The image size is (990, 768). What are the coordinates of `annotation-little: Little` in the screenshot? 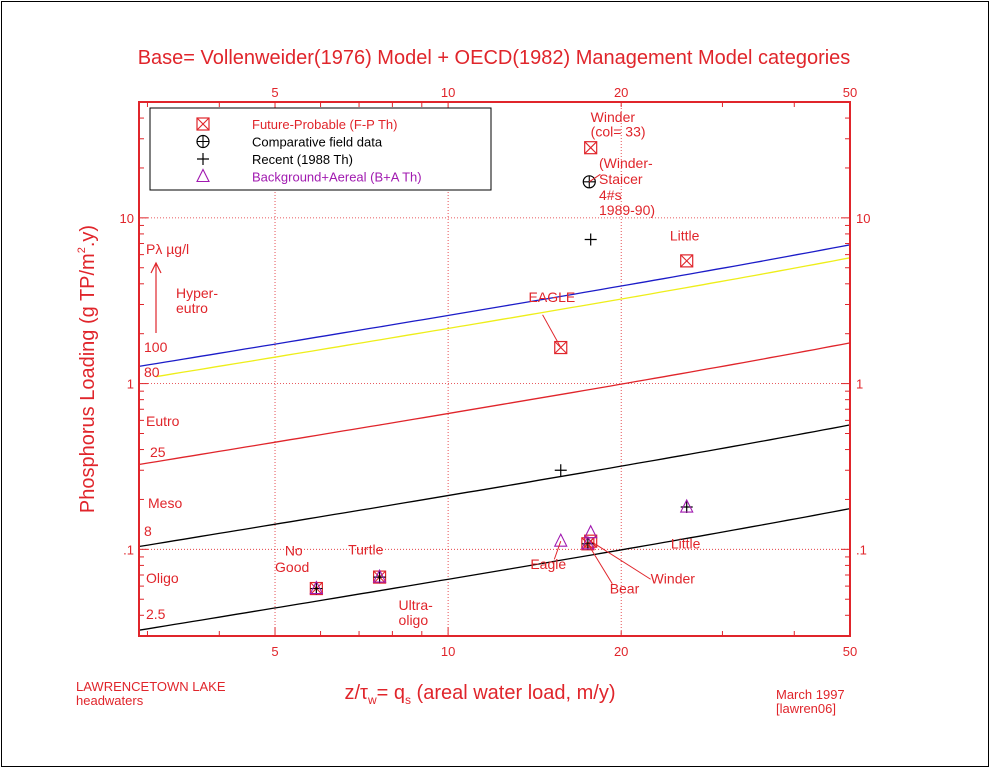 It's located at (686, 544).